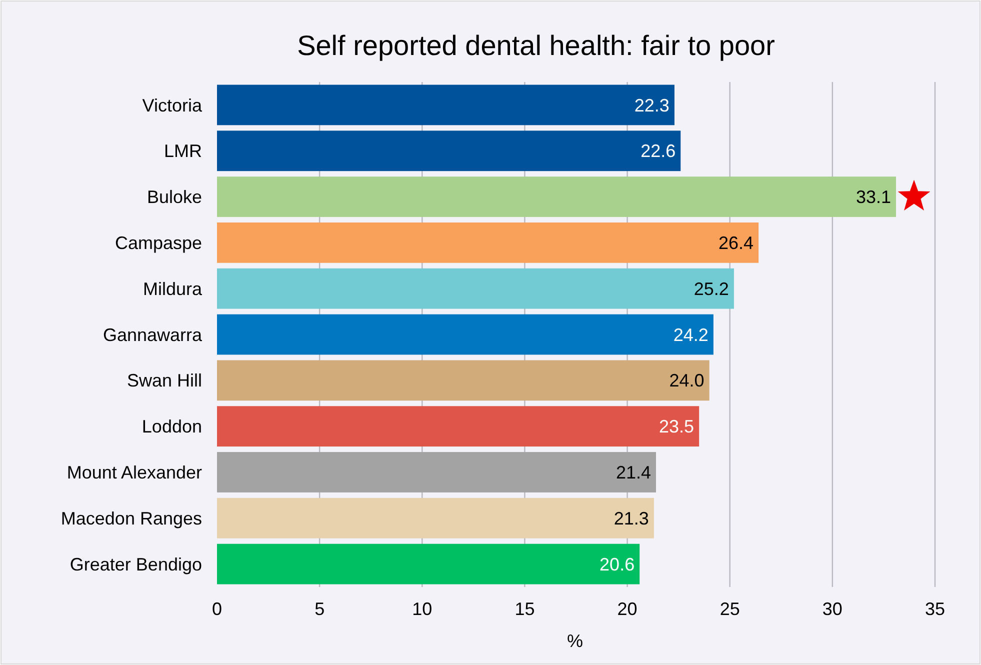  I want to click on chart-title: Self reported dental health: fair to poor, so click(536, 45).